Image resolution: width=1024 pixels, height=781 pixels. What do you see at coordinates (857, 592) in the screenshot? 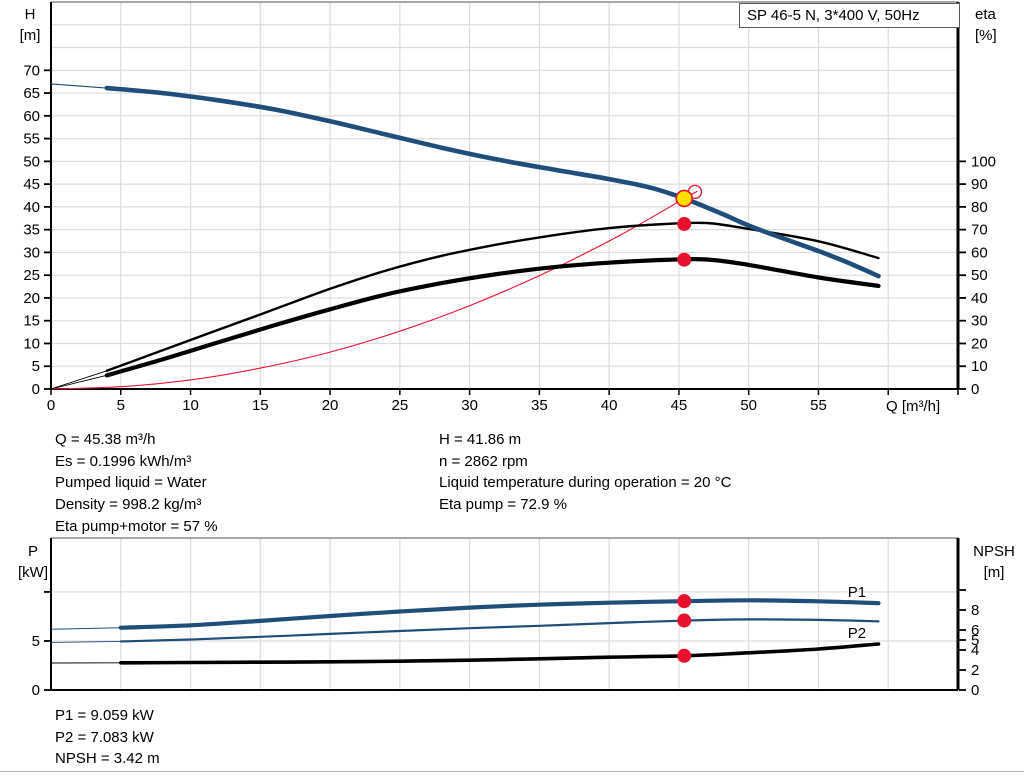
I see `p1-curve-label: P1` at bounding box center [857, 592].